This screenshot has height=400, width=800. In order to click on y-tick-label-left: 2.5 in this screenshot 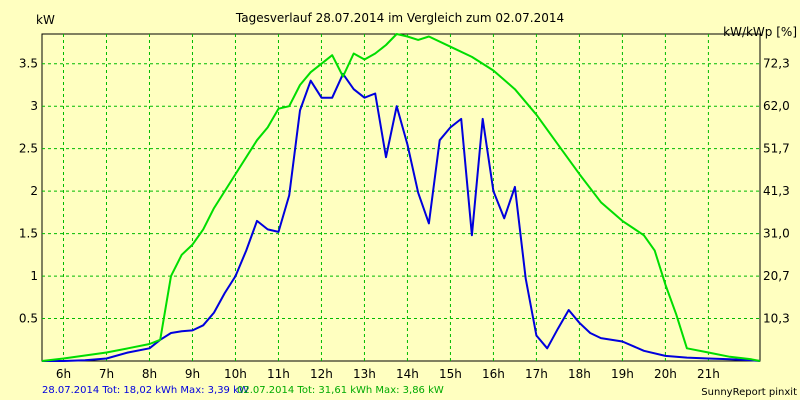, I will do `click(28, 149)`.